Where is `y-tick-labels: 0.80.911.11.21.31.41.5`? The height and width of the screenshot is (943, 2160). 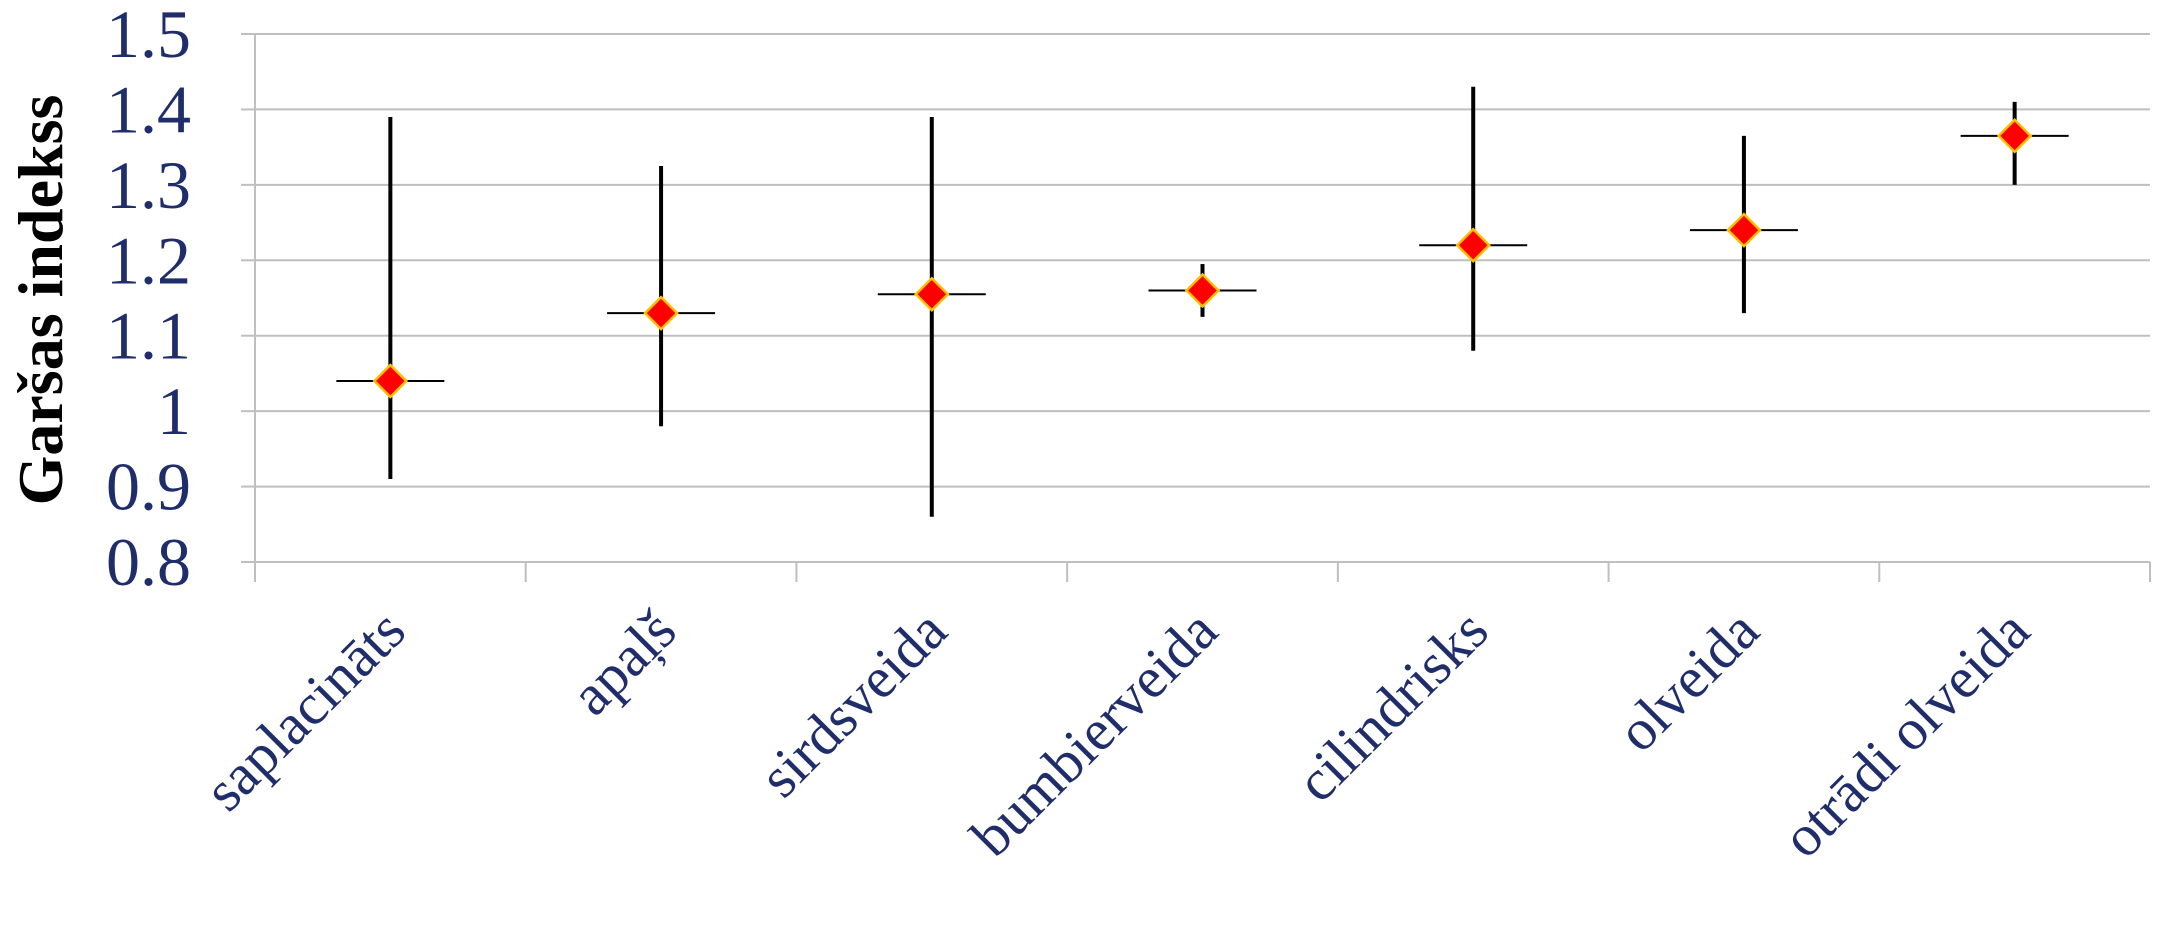 y-tick-labels: 0.80.911.11.21.31.41.5 is located at coordinates (148, 300).